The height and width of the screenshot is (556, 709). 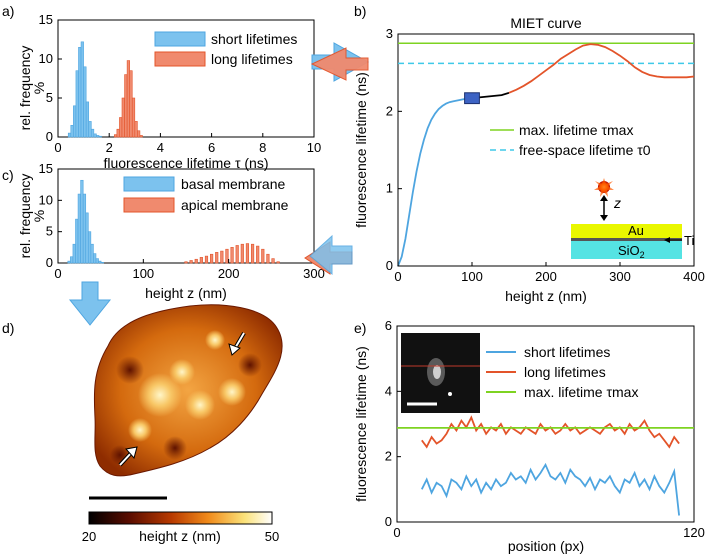 I want to click on x-tick-label: 120, so click(x=694, y=532).